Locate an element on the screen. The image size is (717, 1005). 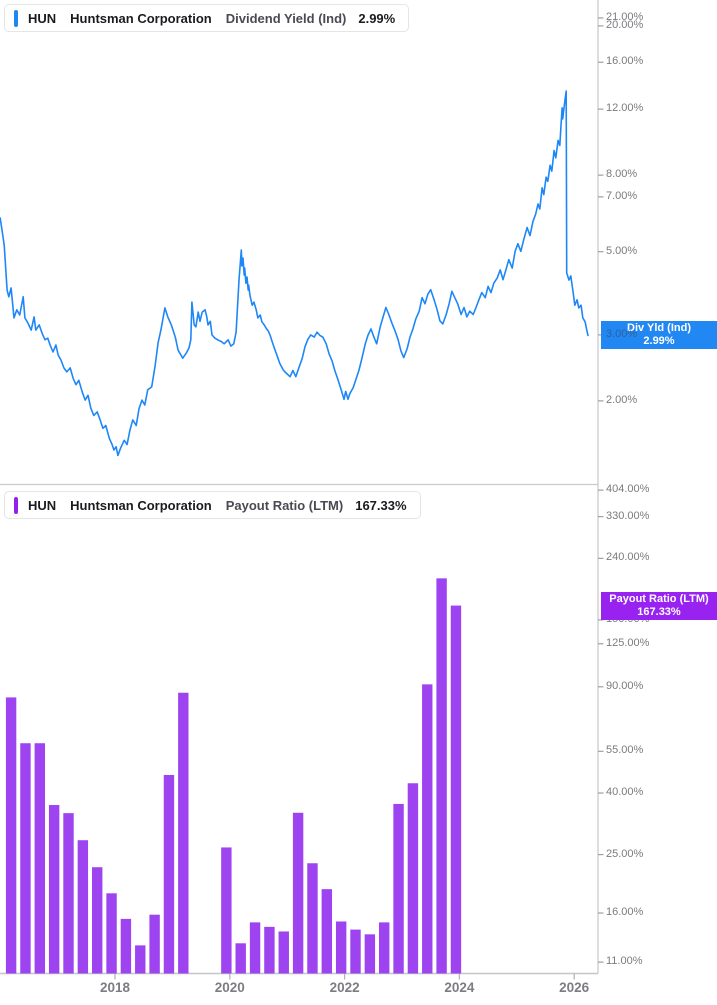
x-tick-label: 2024 is located at coordinates (459, 987).